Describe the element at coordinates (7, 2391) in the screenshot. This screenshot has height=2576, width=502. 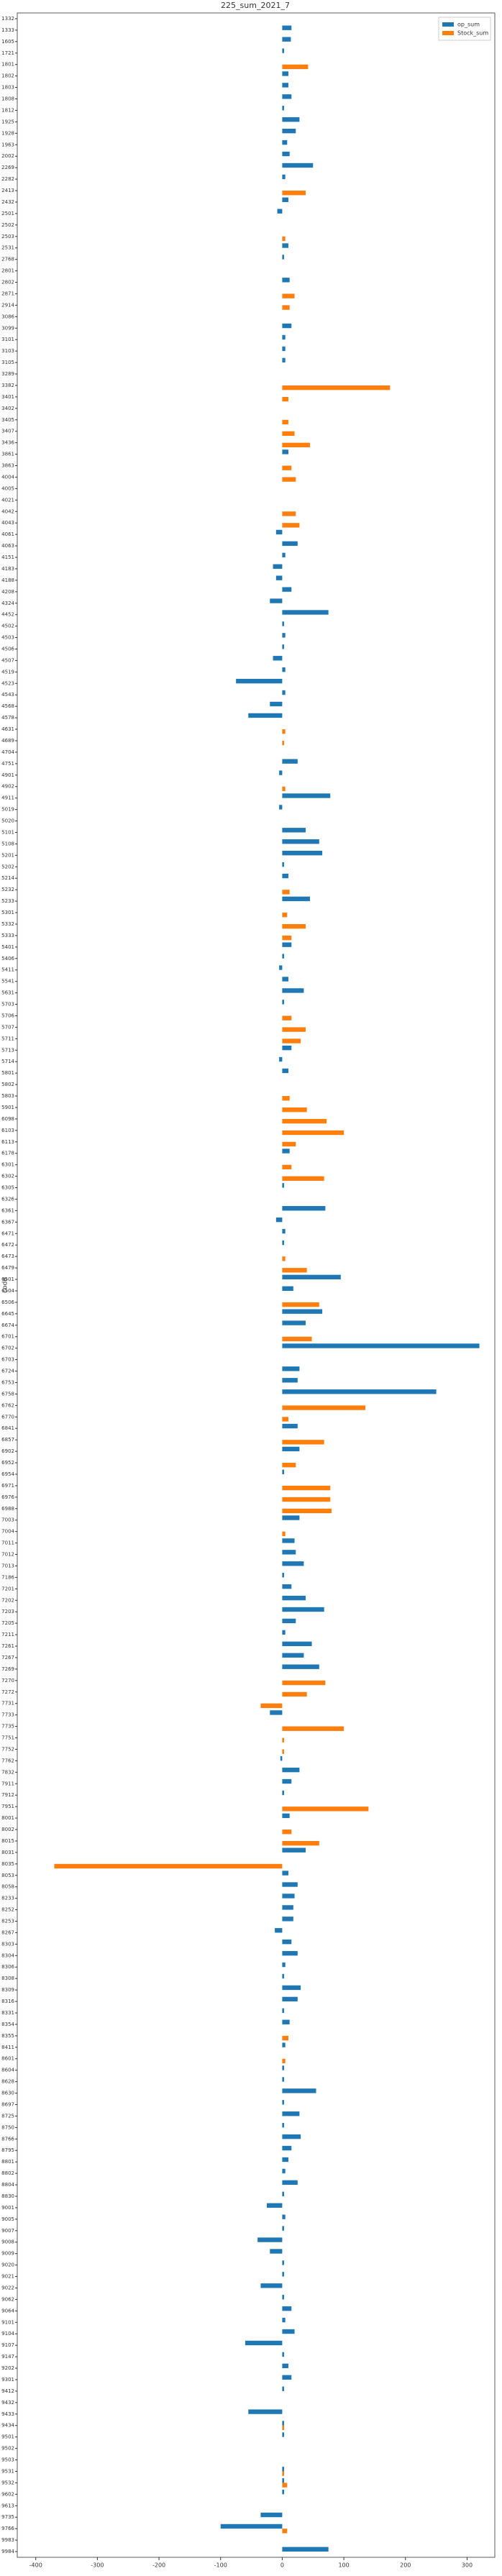
I see `y-tick-label: 9412` at that location.